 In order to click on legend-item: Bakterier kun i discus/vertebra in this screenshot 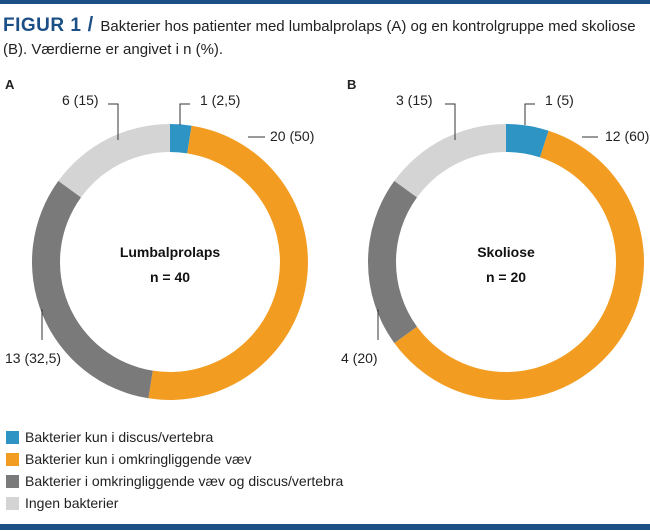, I will do `click(174, 437)`.